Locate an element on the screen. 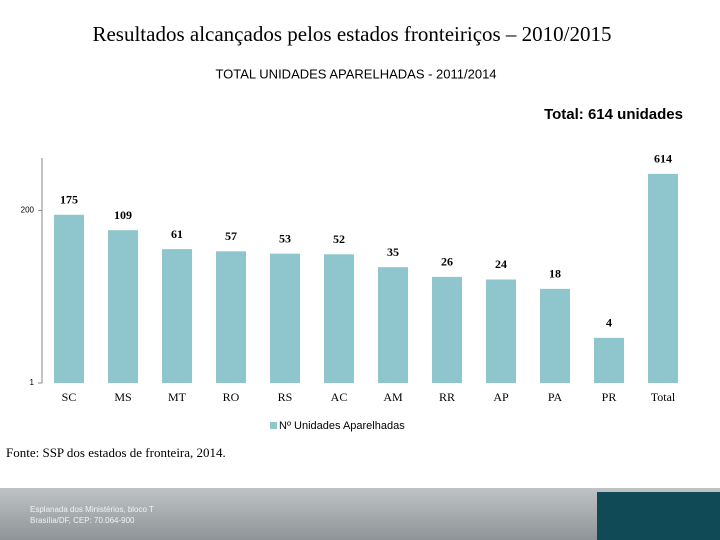 This screenshot has height=540, width=720. footer-box is located at coordinates (658, 516).